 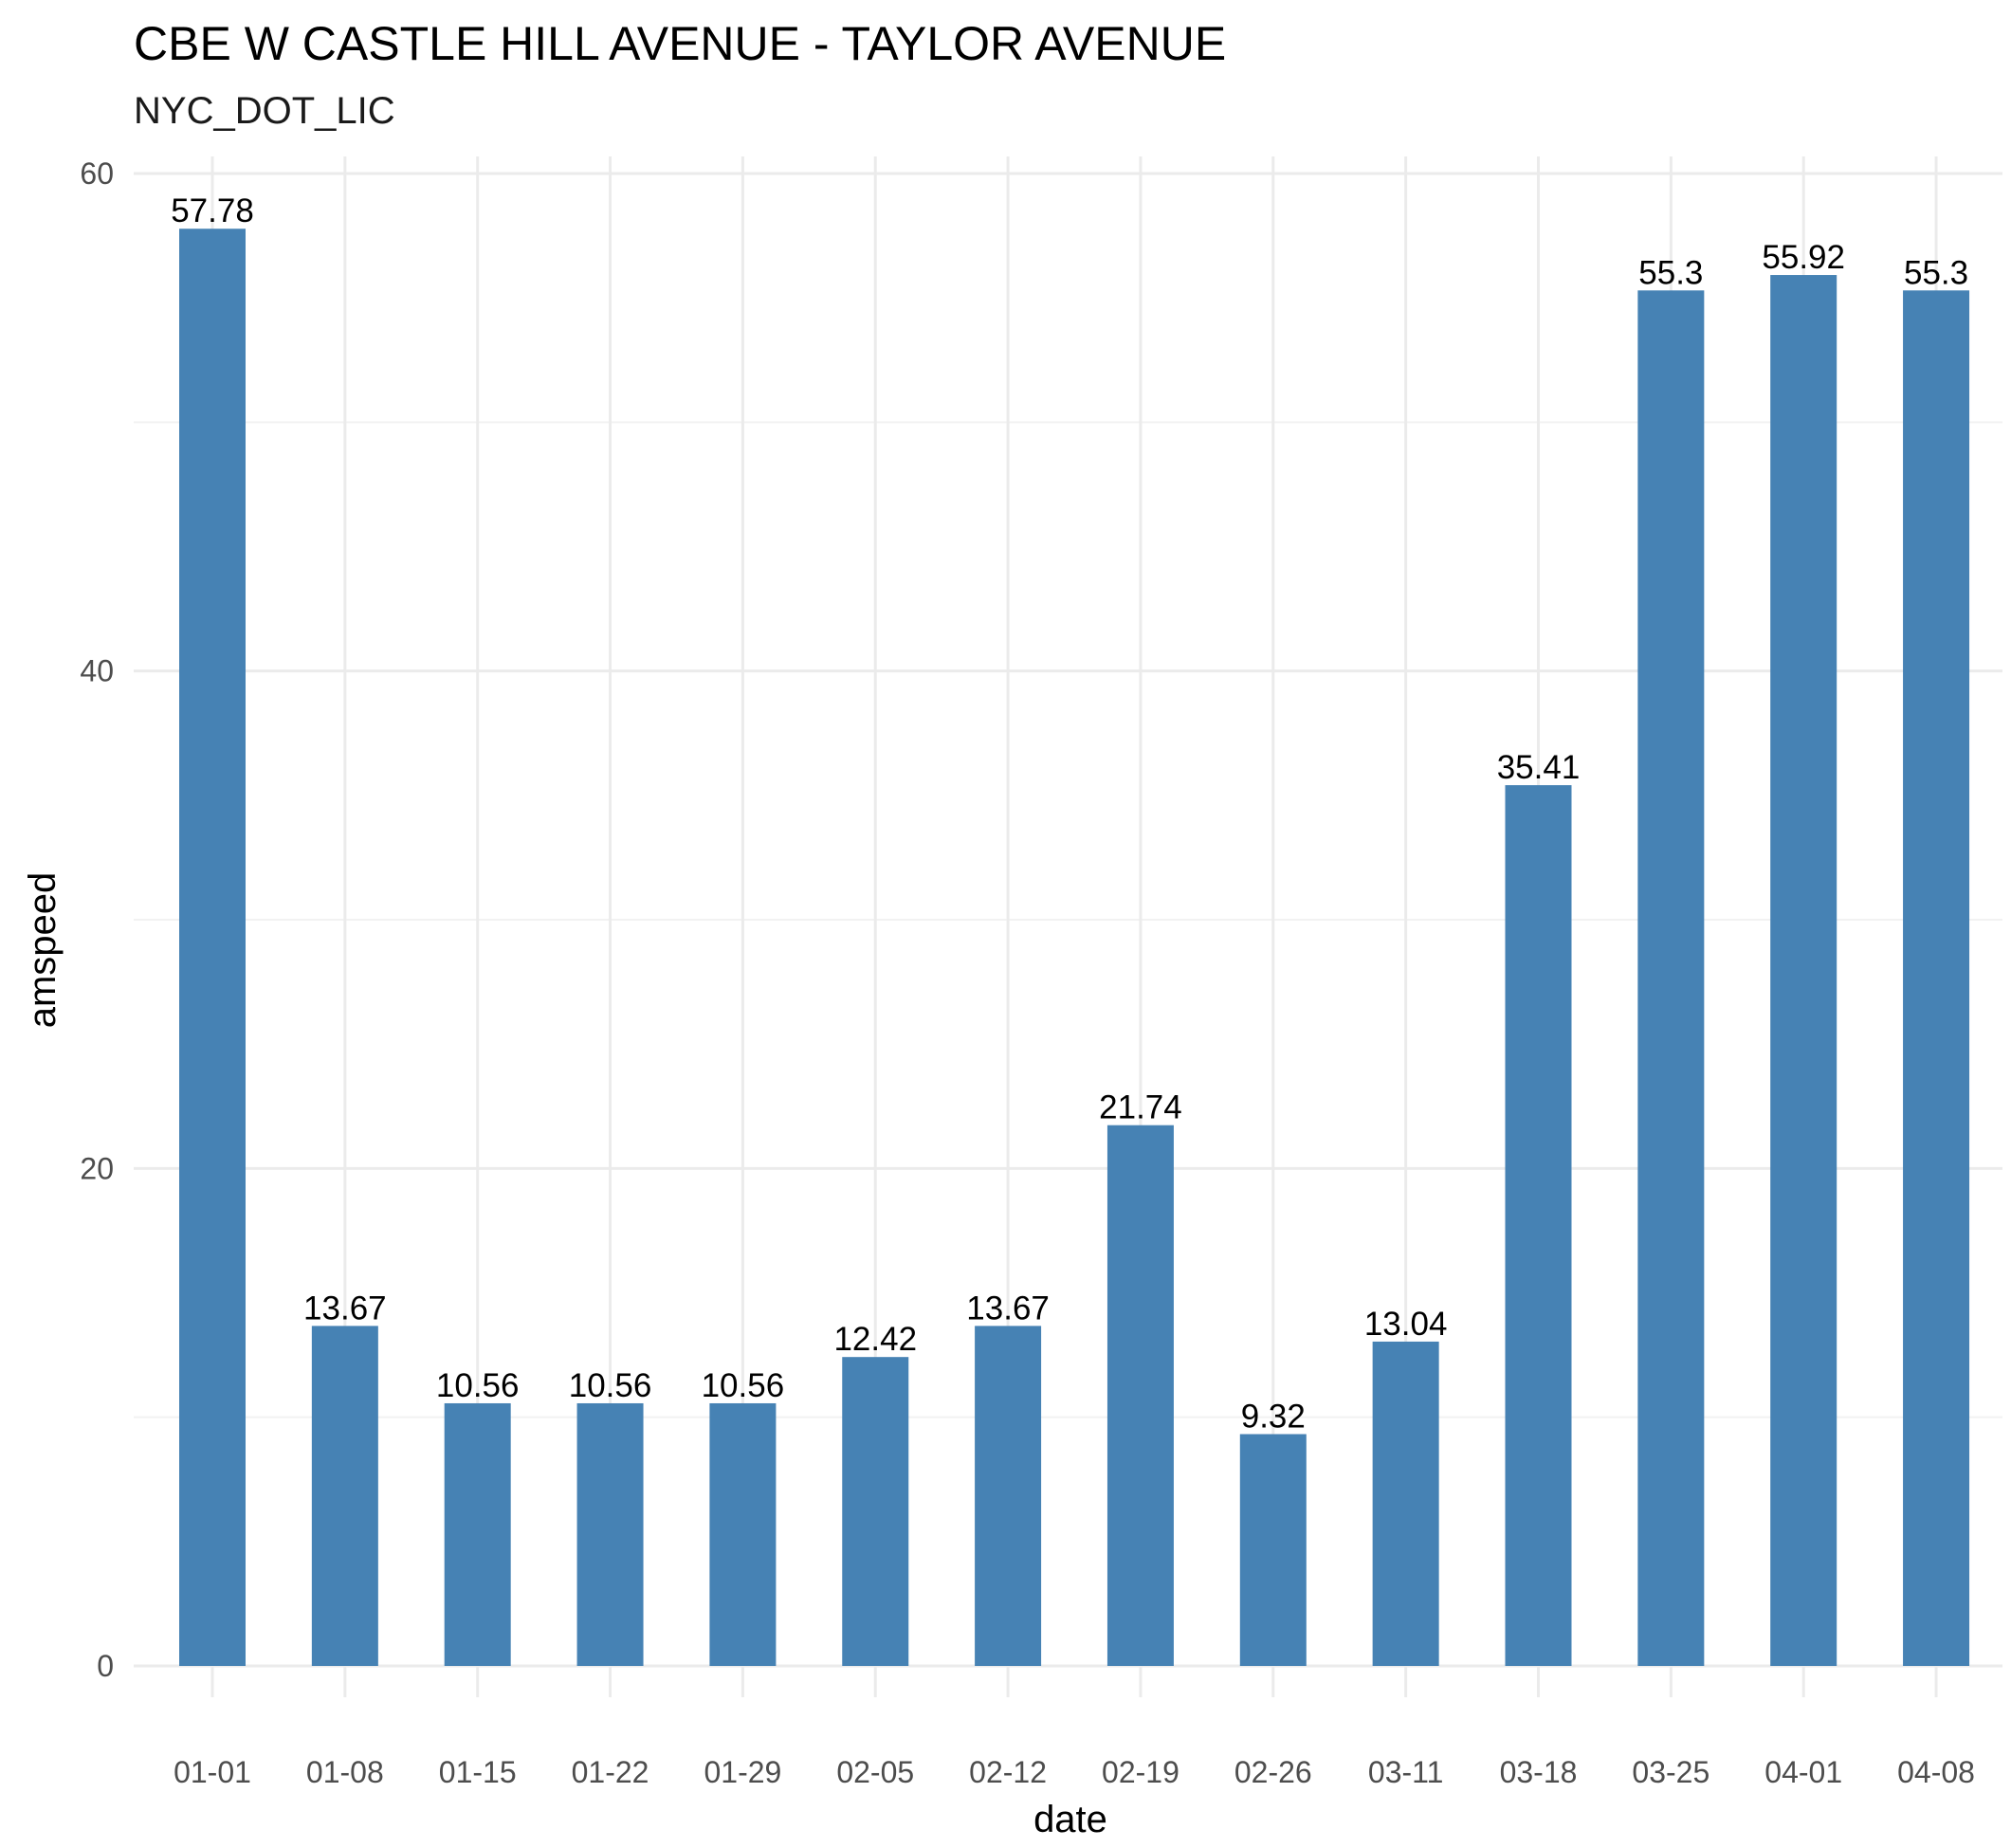 What do you see at coordinates (478, 1772) in the screenshot?
I see `x-tick-label: 01-15` at bounding box center [478, 1772].